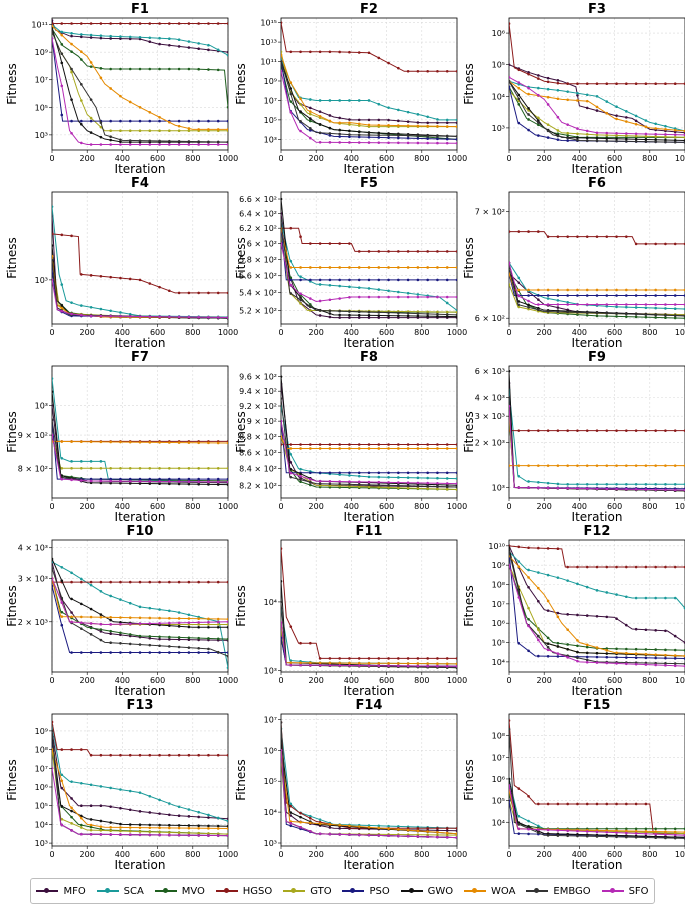 Image resolution: width=685 pixels, height=910 pixels. I want to click on legend-item-gto: GTO, so click(307, 891).